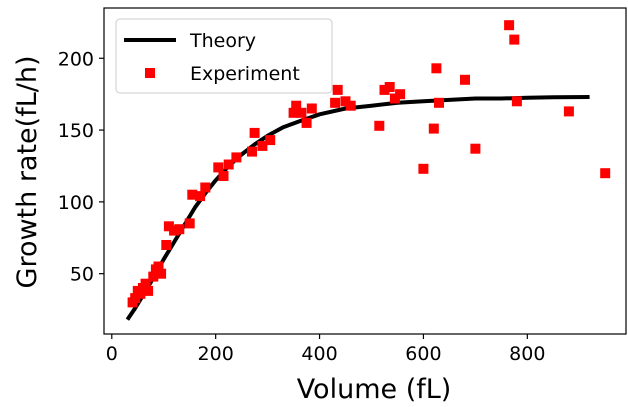 Image resolution: width=628 pixels, height=407 pixels. I want to click on x-tick-label: 0, so click(112, 354).